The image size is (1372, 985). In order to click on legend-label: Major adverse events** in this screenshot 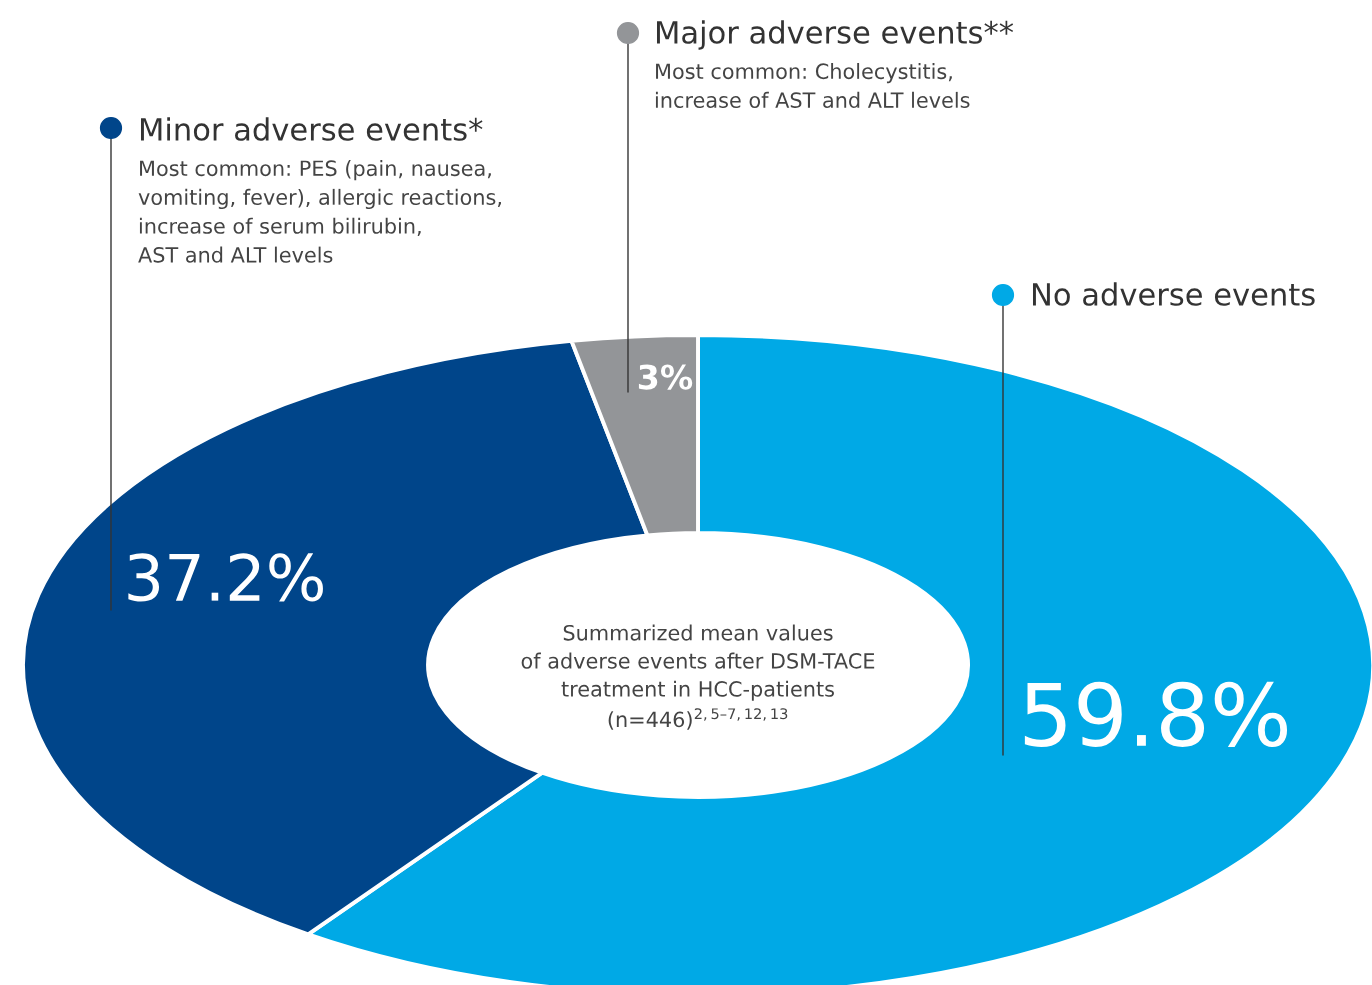, I will do `click(835, 35)`.